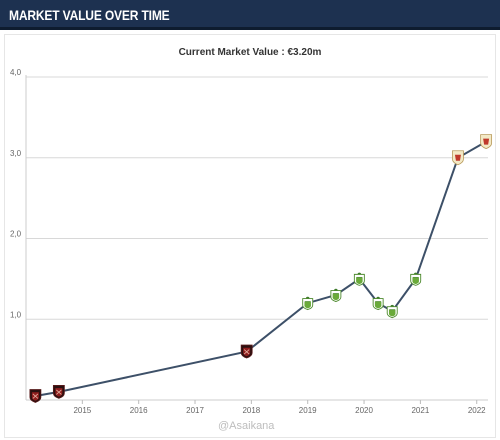 This screenshot has height=440, width=500. What do you see at coordinates (246, 426) in the screenshot?
I see `watermark: @Asaikana` at bounding box center [246, 426].